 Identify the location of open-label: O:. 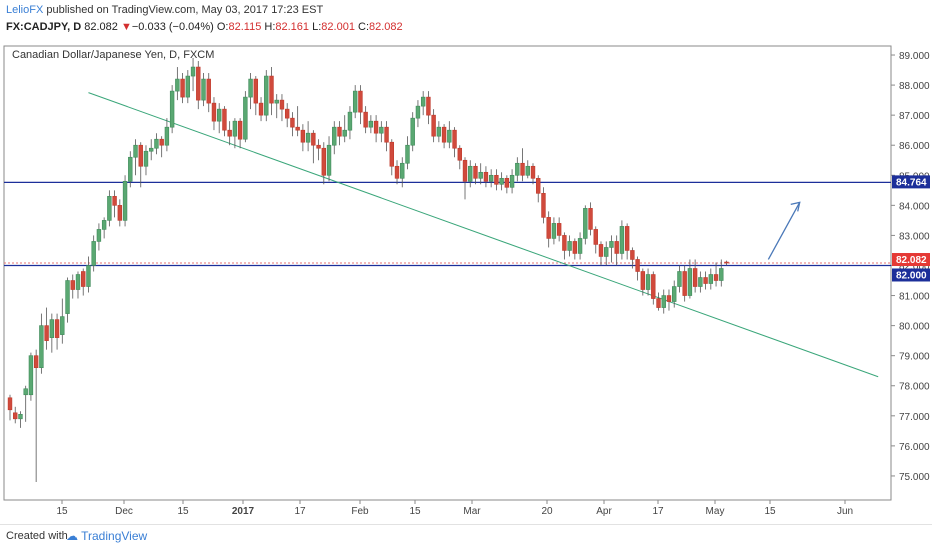
(222, 27).